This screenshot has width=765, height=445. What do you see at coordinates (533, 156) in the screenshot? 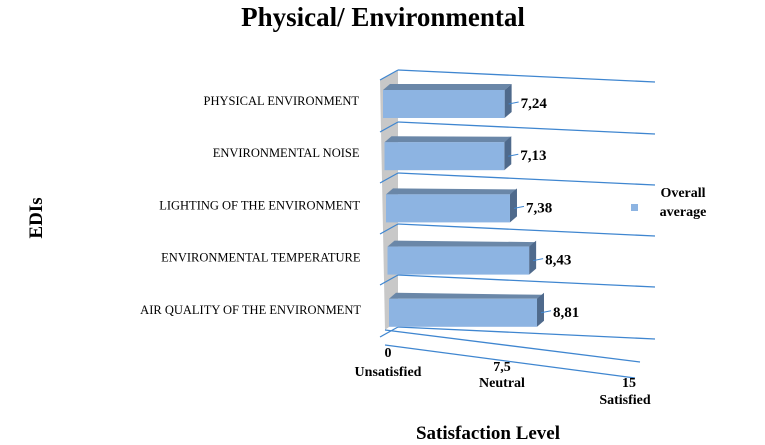
I see `data-label: 7,13` at bounding box center [533, 156].